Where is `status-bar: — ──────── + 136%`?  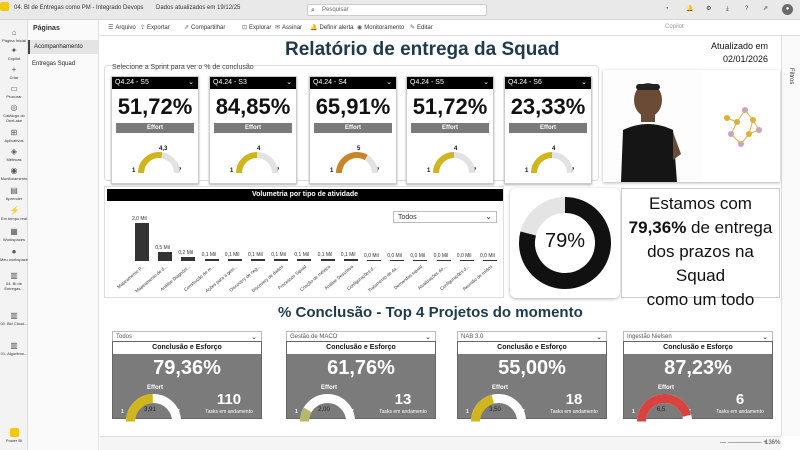
status-bar: — ──────── + 136% is located at coordinates (440, 443).